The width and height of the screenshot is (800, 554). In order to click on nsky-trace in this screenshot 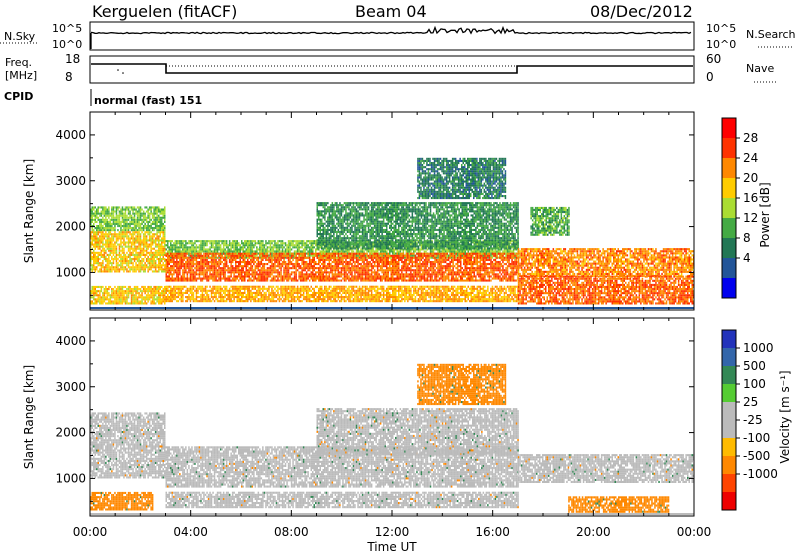, I will do `click(391, 37)`.